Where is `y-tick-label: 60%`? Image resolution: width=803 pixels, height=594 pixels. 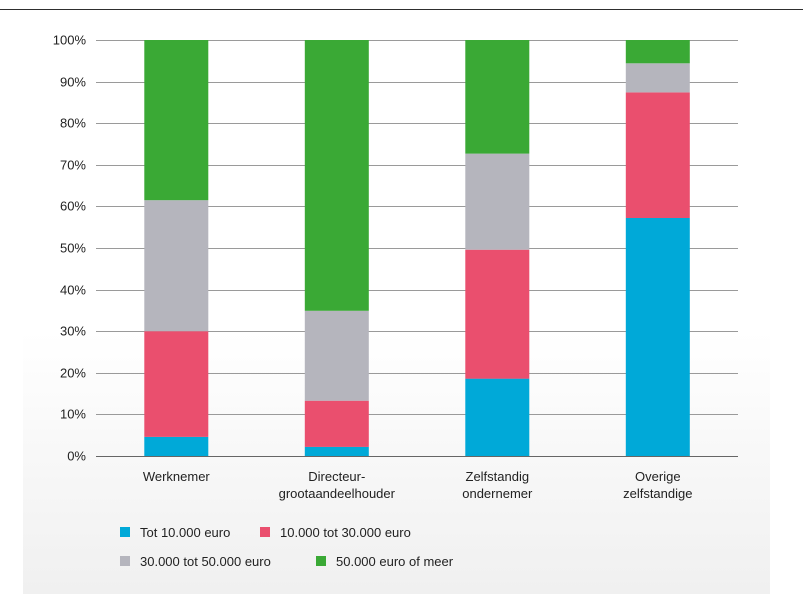
y-tick-label: 60% is located at coordinates (73, 206).